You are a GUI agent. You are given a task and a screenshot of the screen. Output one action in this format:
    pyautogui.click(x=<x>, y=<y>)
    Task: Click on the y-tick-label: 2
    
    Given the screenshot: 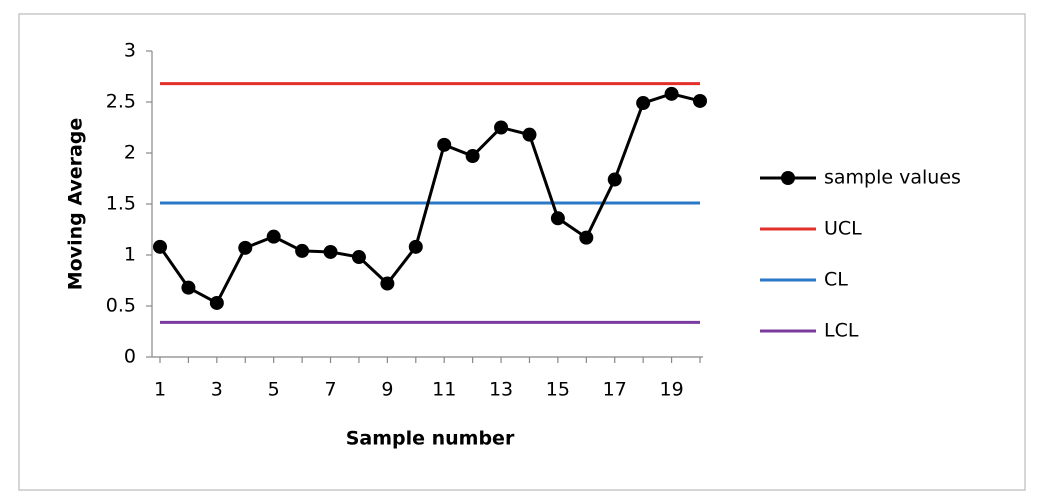 What is the action you would take?
    pyautogui.click(x=130, y=153)
    